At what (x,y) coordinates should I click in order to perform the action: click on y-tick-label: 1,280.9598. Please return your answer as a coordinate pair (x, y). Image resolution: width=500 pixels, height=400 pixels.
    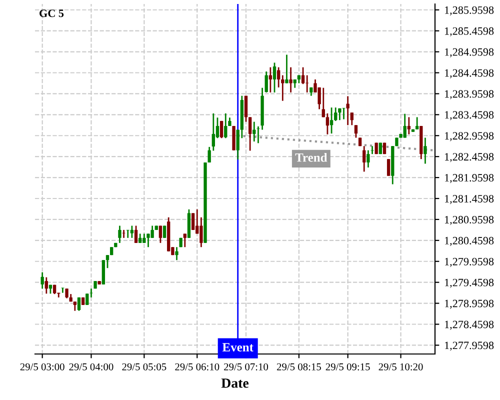
    Looking at the image, I should click on (469, 221).